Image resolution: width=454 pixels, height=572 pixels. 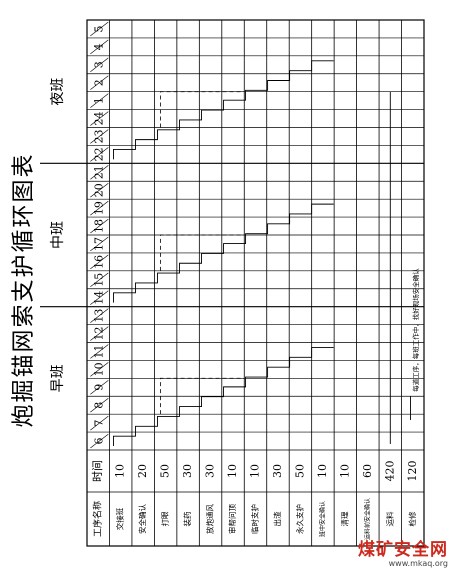 I want to click on process-name: 出渣, so click(x=277, y=518).